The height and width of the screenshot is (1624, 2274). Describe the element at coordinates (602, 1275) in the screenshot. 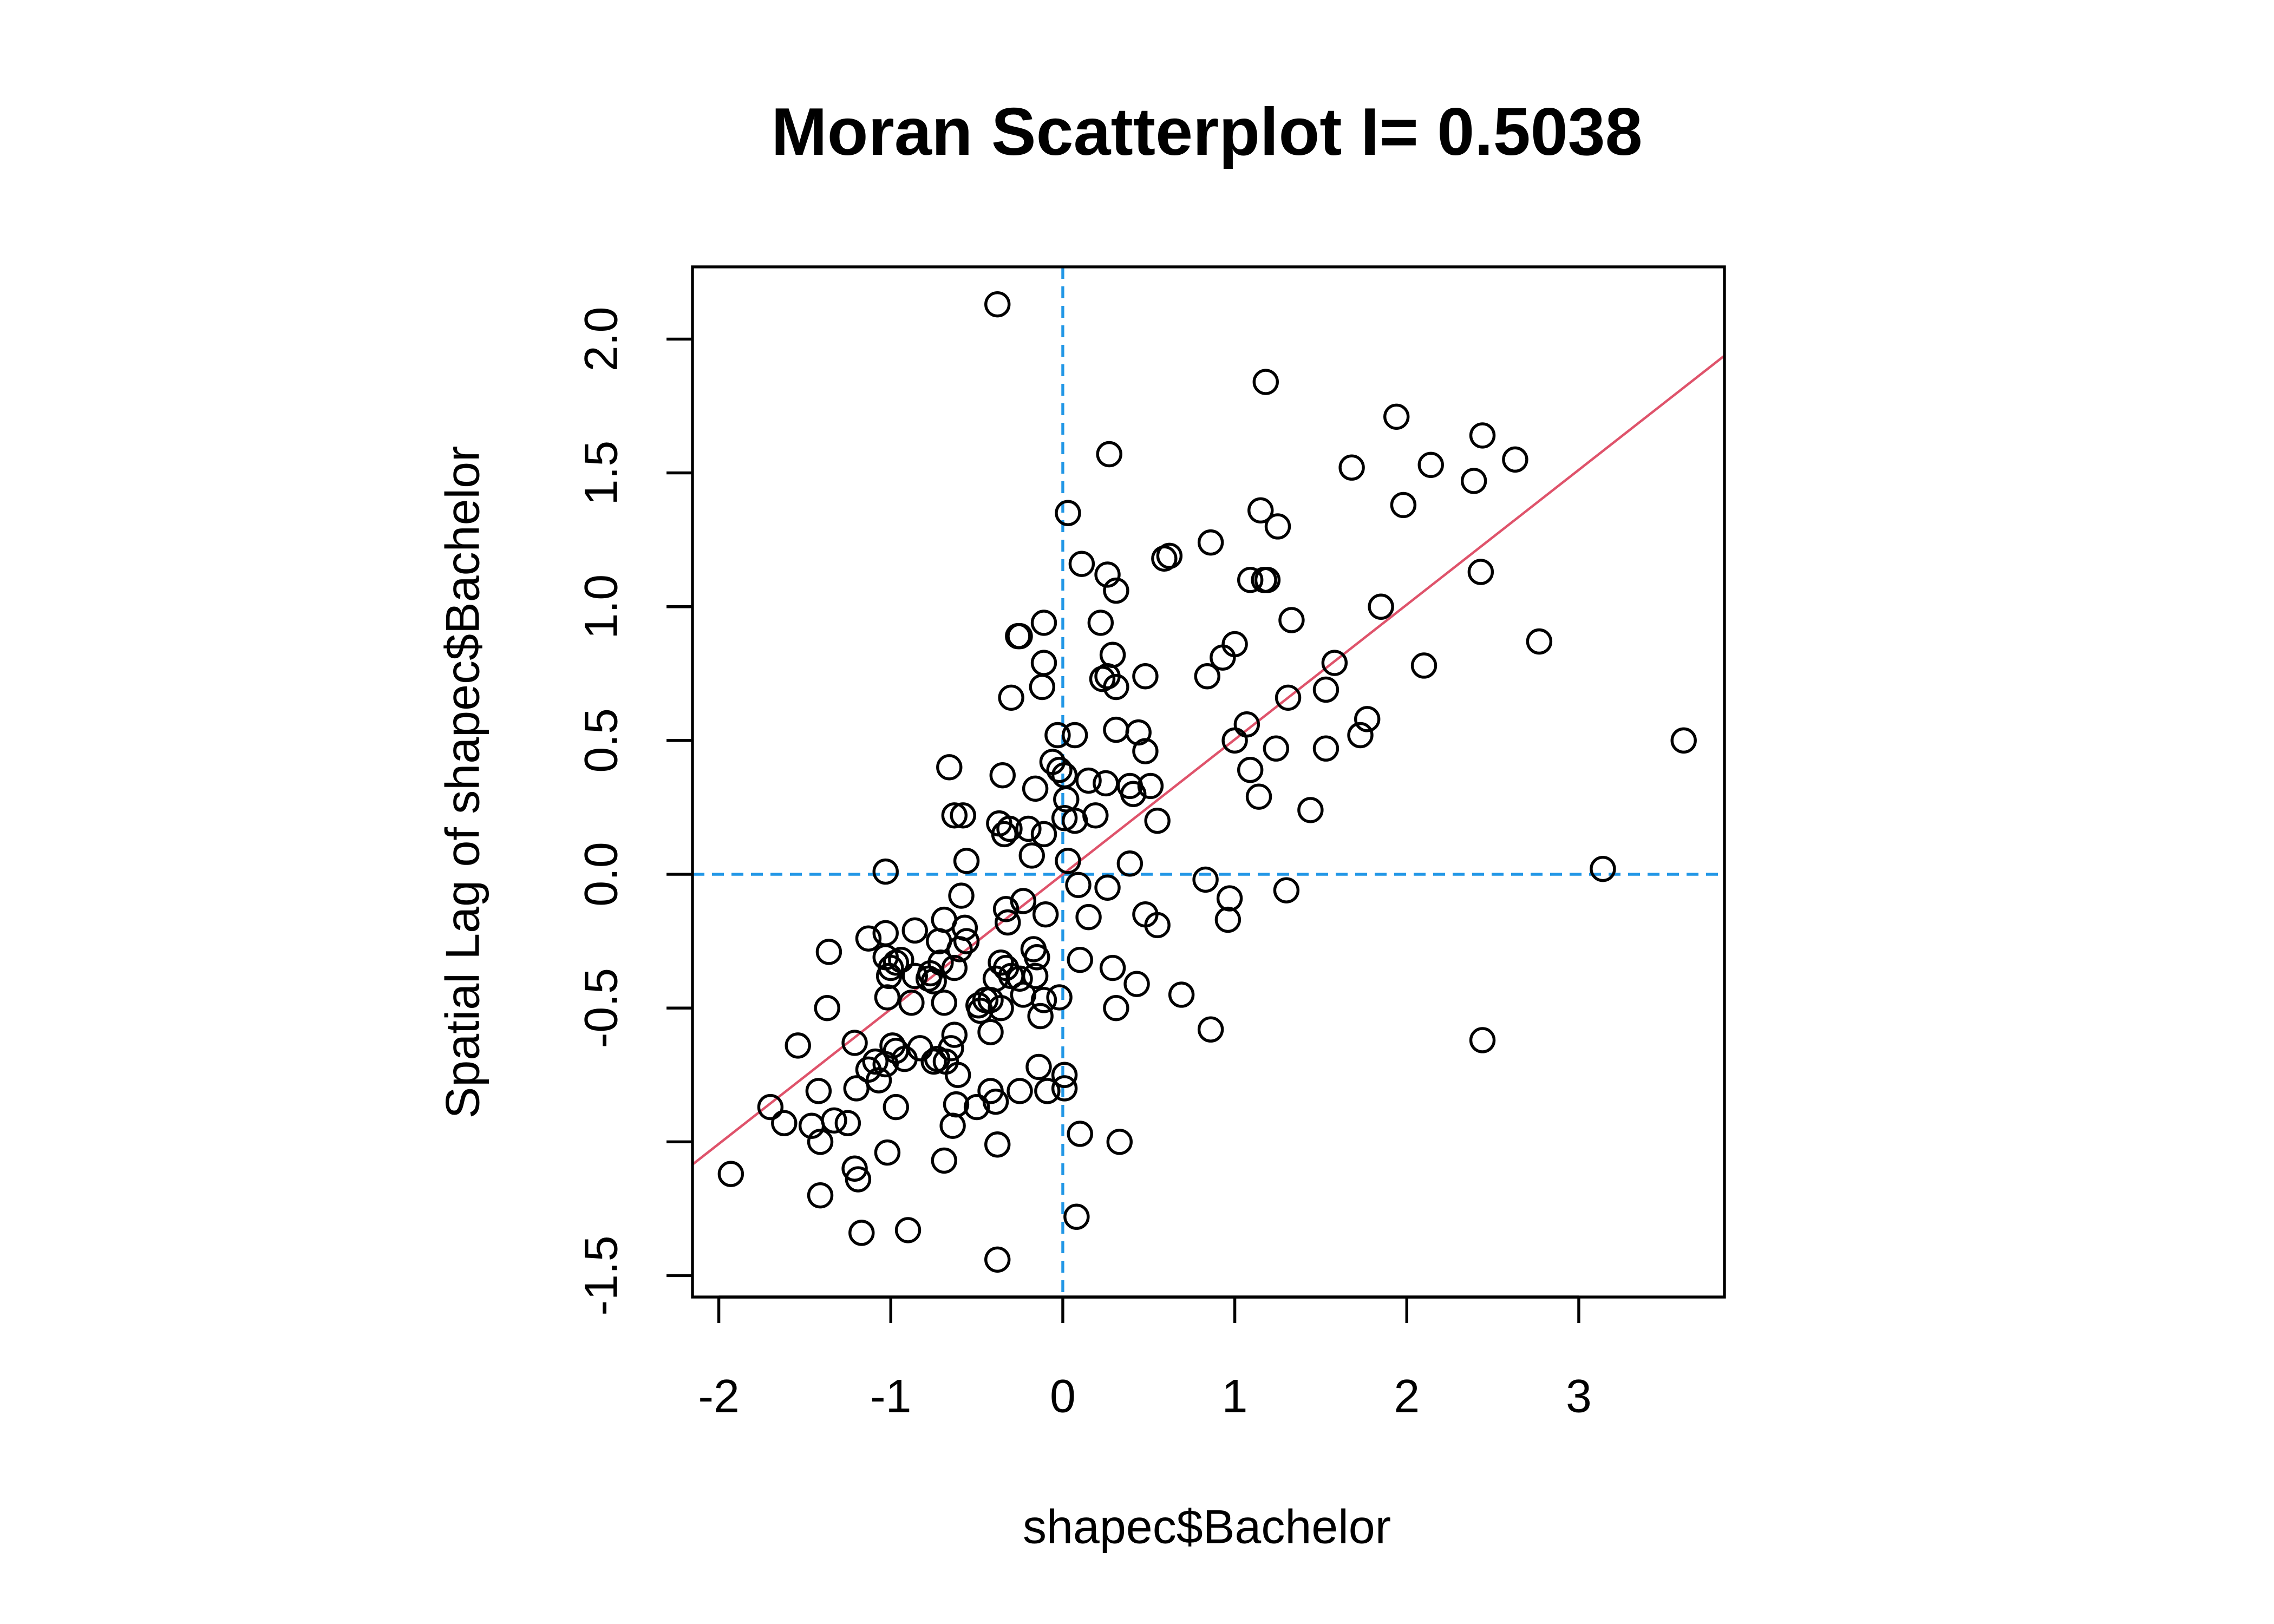

I see `y-tick-label: -1.5` at that location.